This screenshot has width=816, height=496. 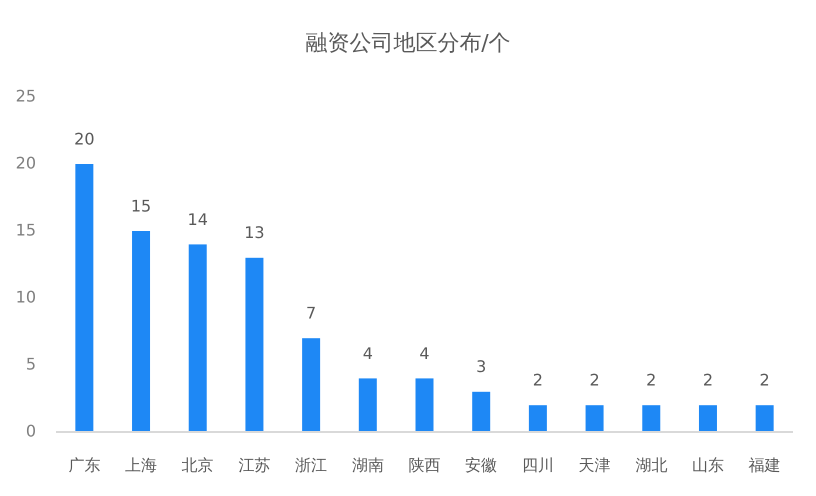 What do you see at coordinates (311, 464) in the screenshot?
I see `x-tick-label: 浙江` at bounding box center [311, 464].